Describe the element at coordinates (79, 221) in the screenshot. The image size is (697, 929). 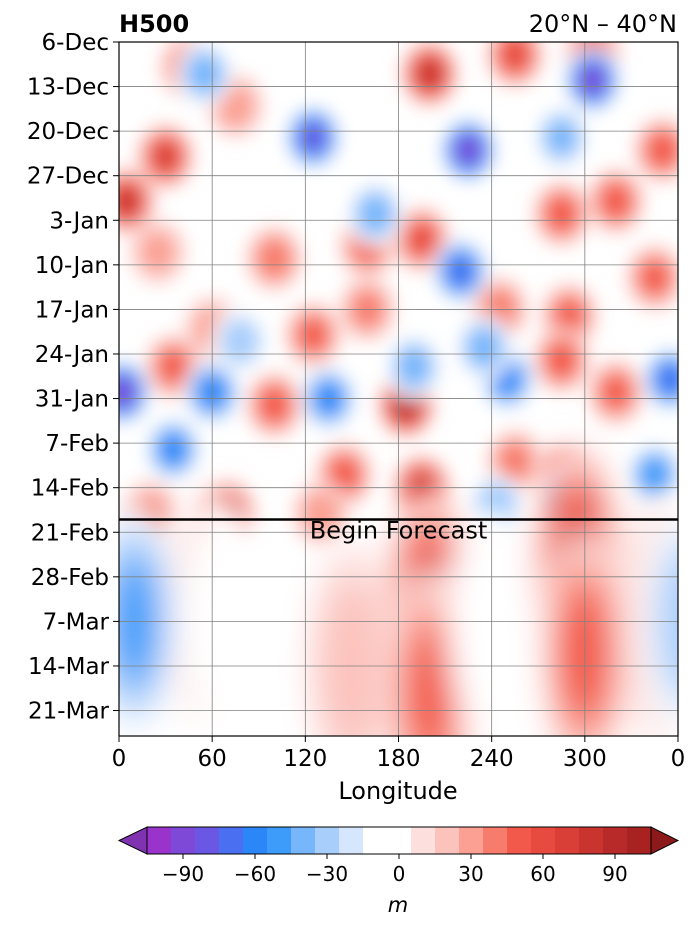
I see `y-tick-label: 3-Jan` at that location.